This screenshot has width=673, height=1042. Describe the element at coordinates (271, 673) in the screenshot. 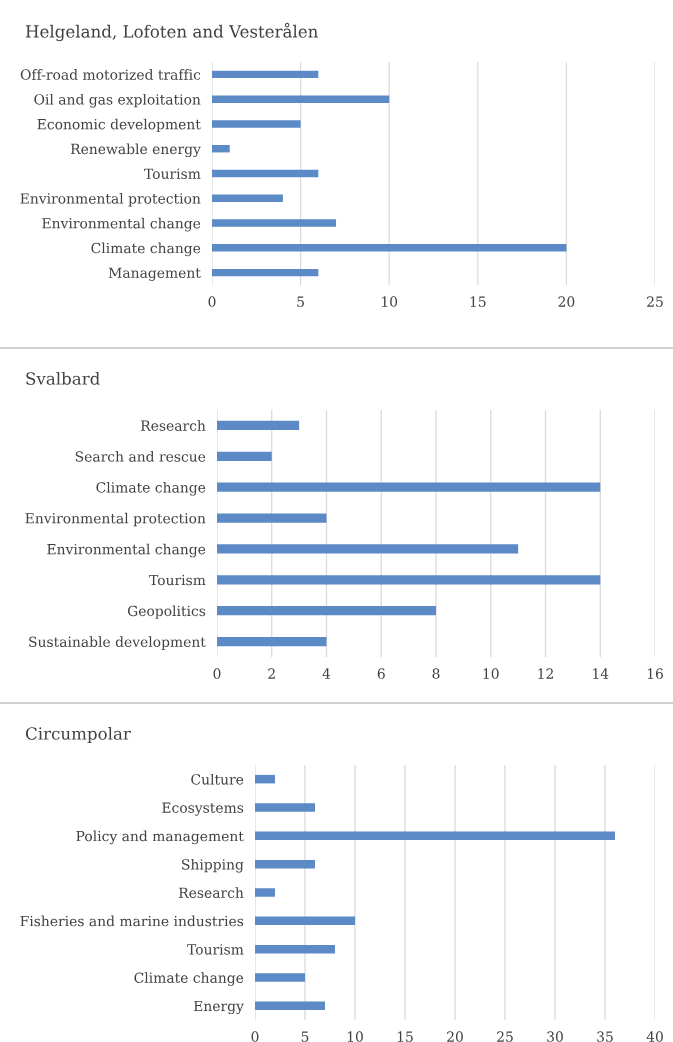

I see `x-tick-label: 2` at that location.